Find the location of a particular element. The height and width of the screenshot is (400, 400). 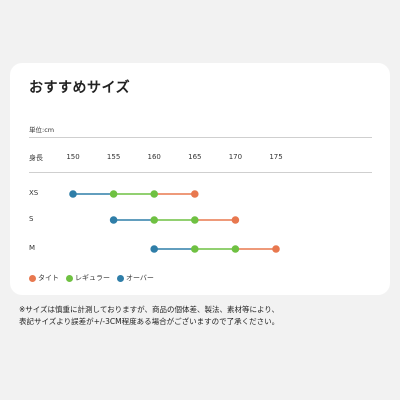

unit-label: 単位:cm is located at coordinates (42, 130).